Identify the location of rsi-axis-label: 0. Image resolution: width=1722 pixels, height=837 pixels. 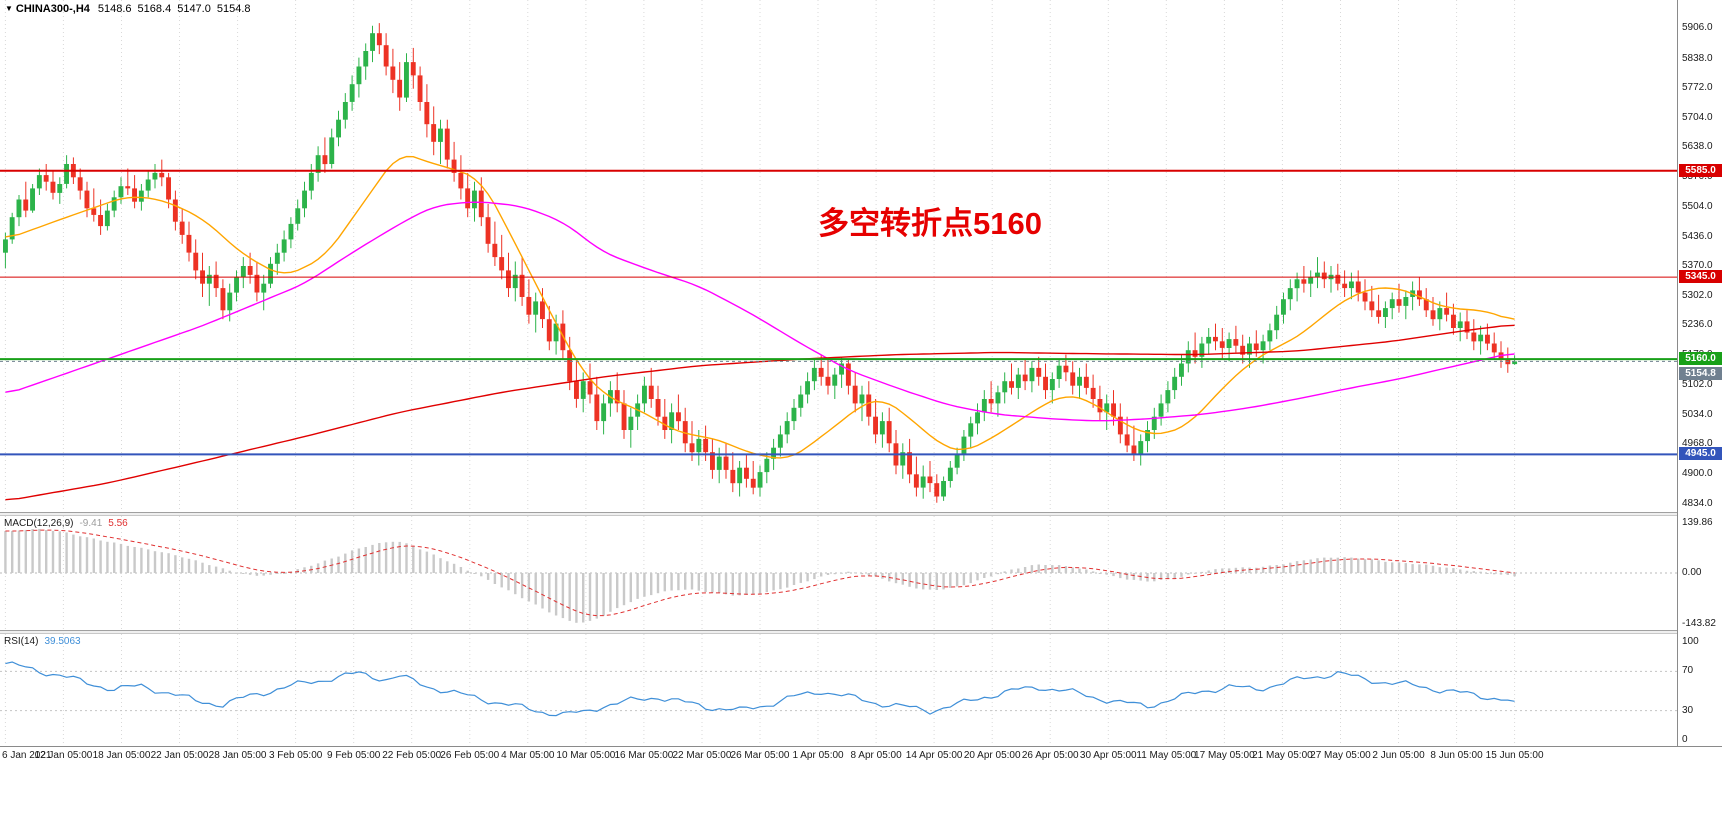
(1685, 739).